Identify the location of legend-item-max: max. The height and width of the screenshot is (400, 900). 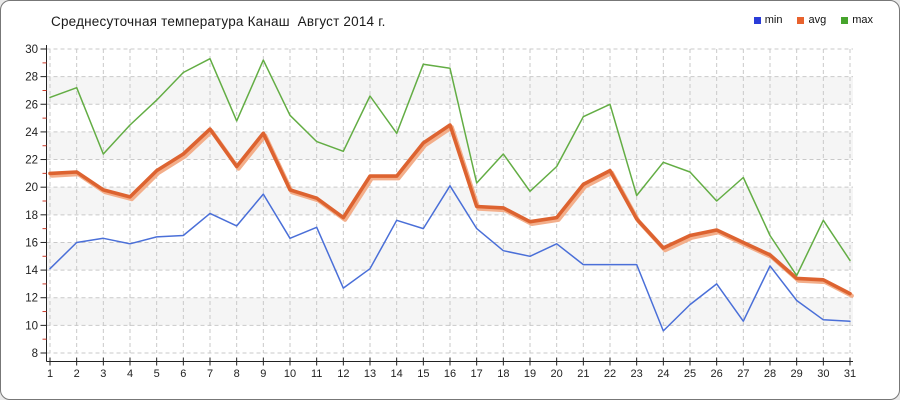
(857, 20).